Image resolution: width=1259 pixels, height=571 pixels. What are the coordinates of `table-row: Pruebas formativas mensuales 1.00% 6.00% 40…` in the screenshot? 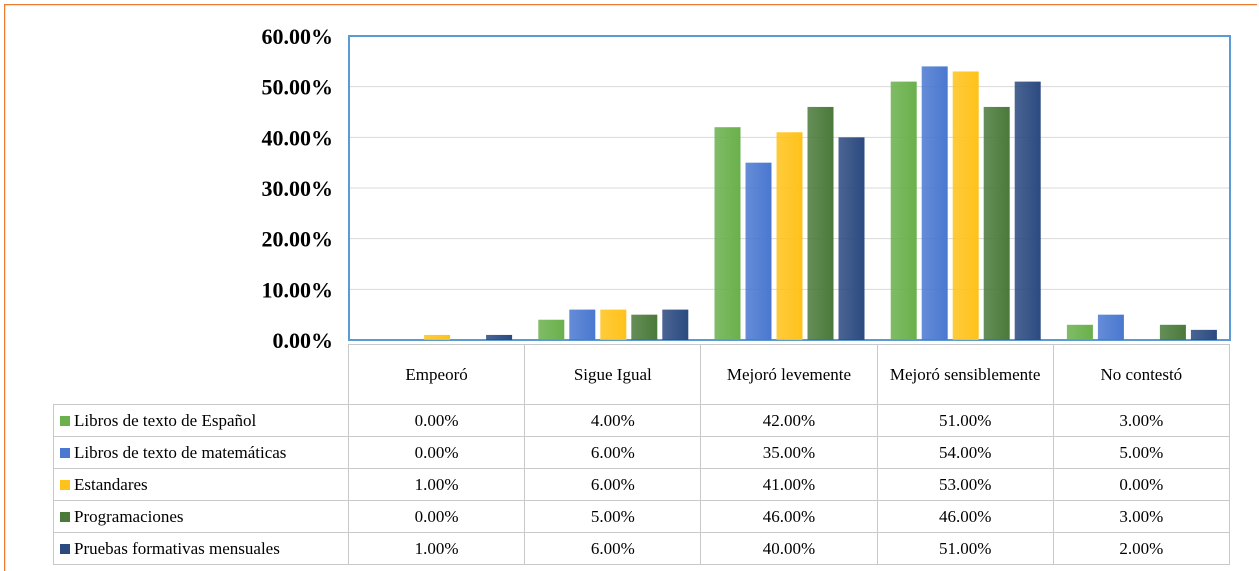 It's located at (641, 548).